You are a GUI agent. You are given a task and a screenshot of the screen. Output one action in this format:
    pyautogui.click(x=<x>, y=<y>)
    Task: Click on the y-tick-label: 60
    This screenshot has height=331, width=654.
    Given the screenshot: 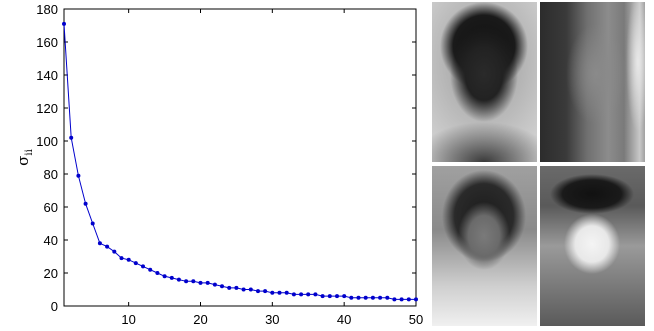 What is the action you would take?
    pyautogui.click(x=51, y=207)
    